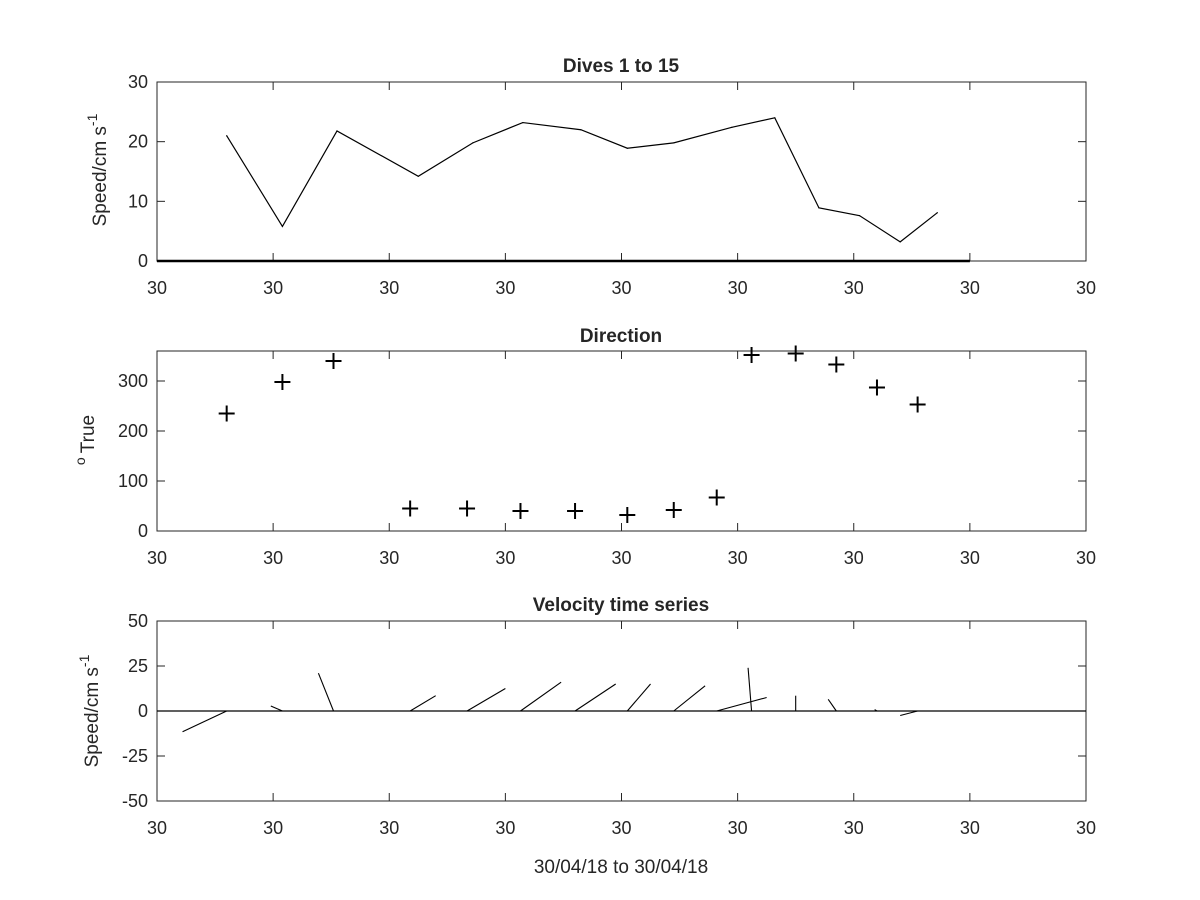 The height and width of the screenshot is (900, 1200). I want to click on chart-title: Direction, so click(621, 336).